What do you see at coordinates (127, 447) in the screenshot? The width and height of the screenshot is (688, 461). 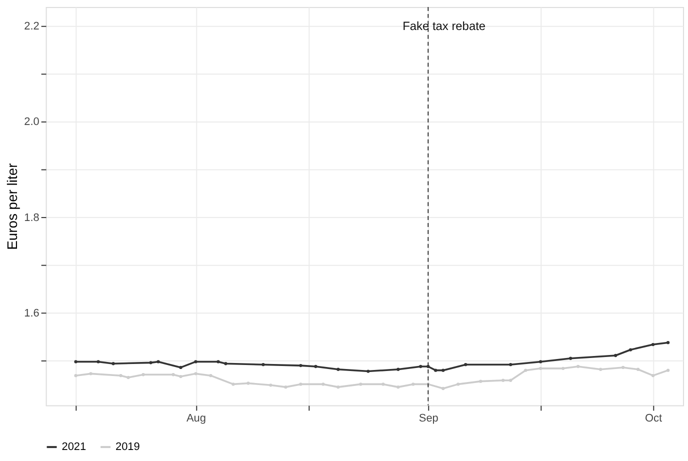 I see `legend-label: 2019` at bounding box center [127, 447].